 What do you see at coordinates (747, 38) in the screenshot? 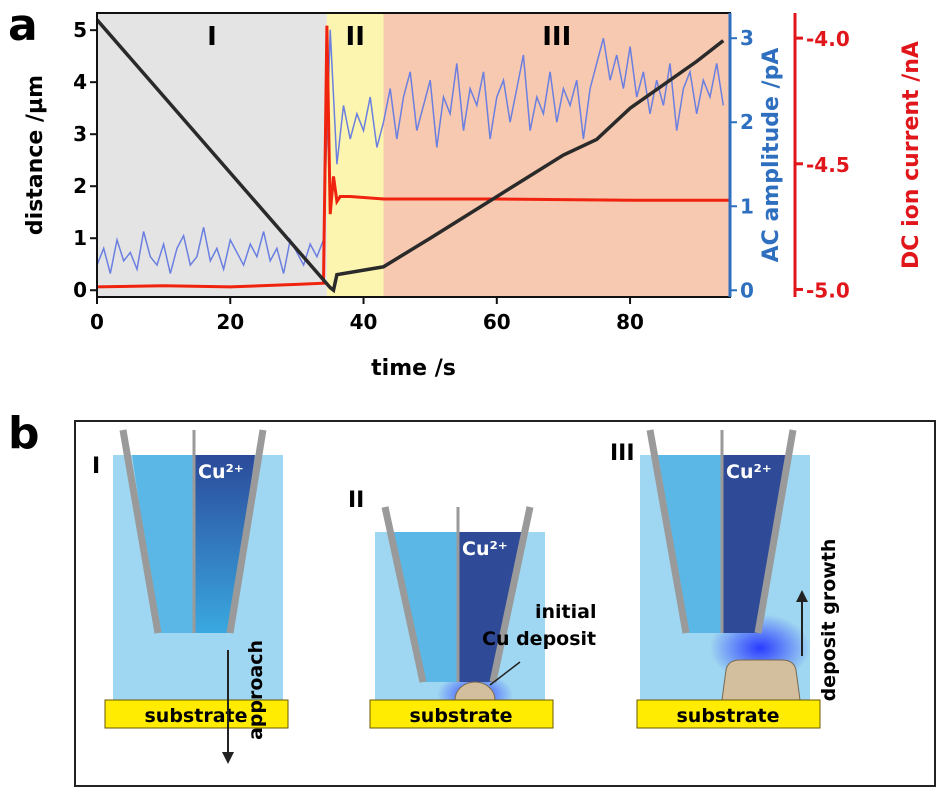
I see `y2-tick-label: 3` at bounding box center [747, 38].